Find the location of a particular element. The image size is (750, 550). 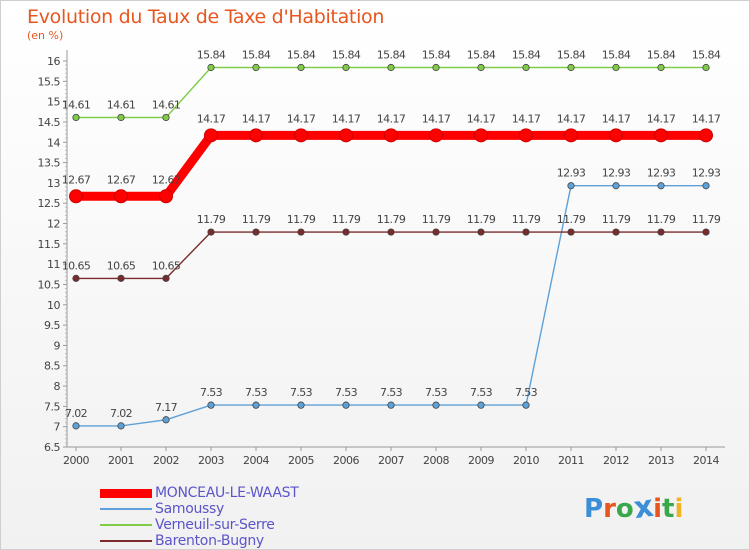

y-tick-label: 15 is located at coordinates (53, 102).